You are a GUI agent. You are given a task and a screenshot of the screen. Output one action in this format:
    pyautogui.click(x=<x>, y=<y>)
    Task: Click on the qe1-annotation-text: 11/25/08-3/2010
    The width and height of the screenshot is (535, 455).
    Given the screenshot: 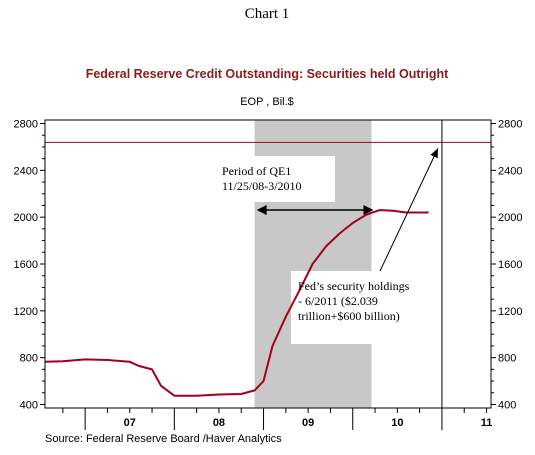 What is the action you would take?
    pyautogui.click(x=262, y=186)
    